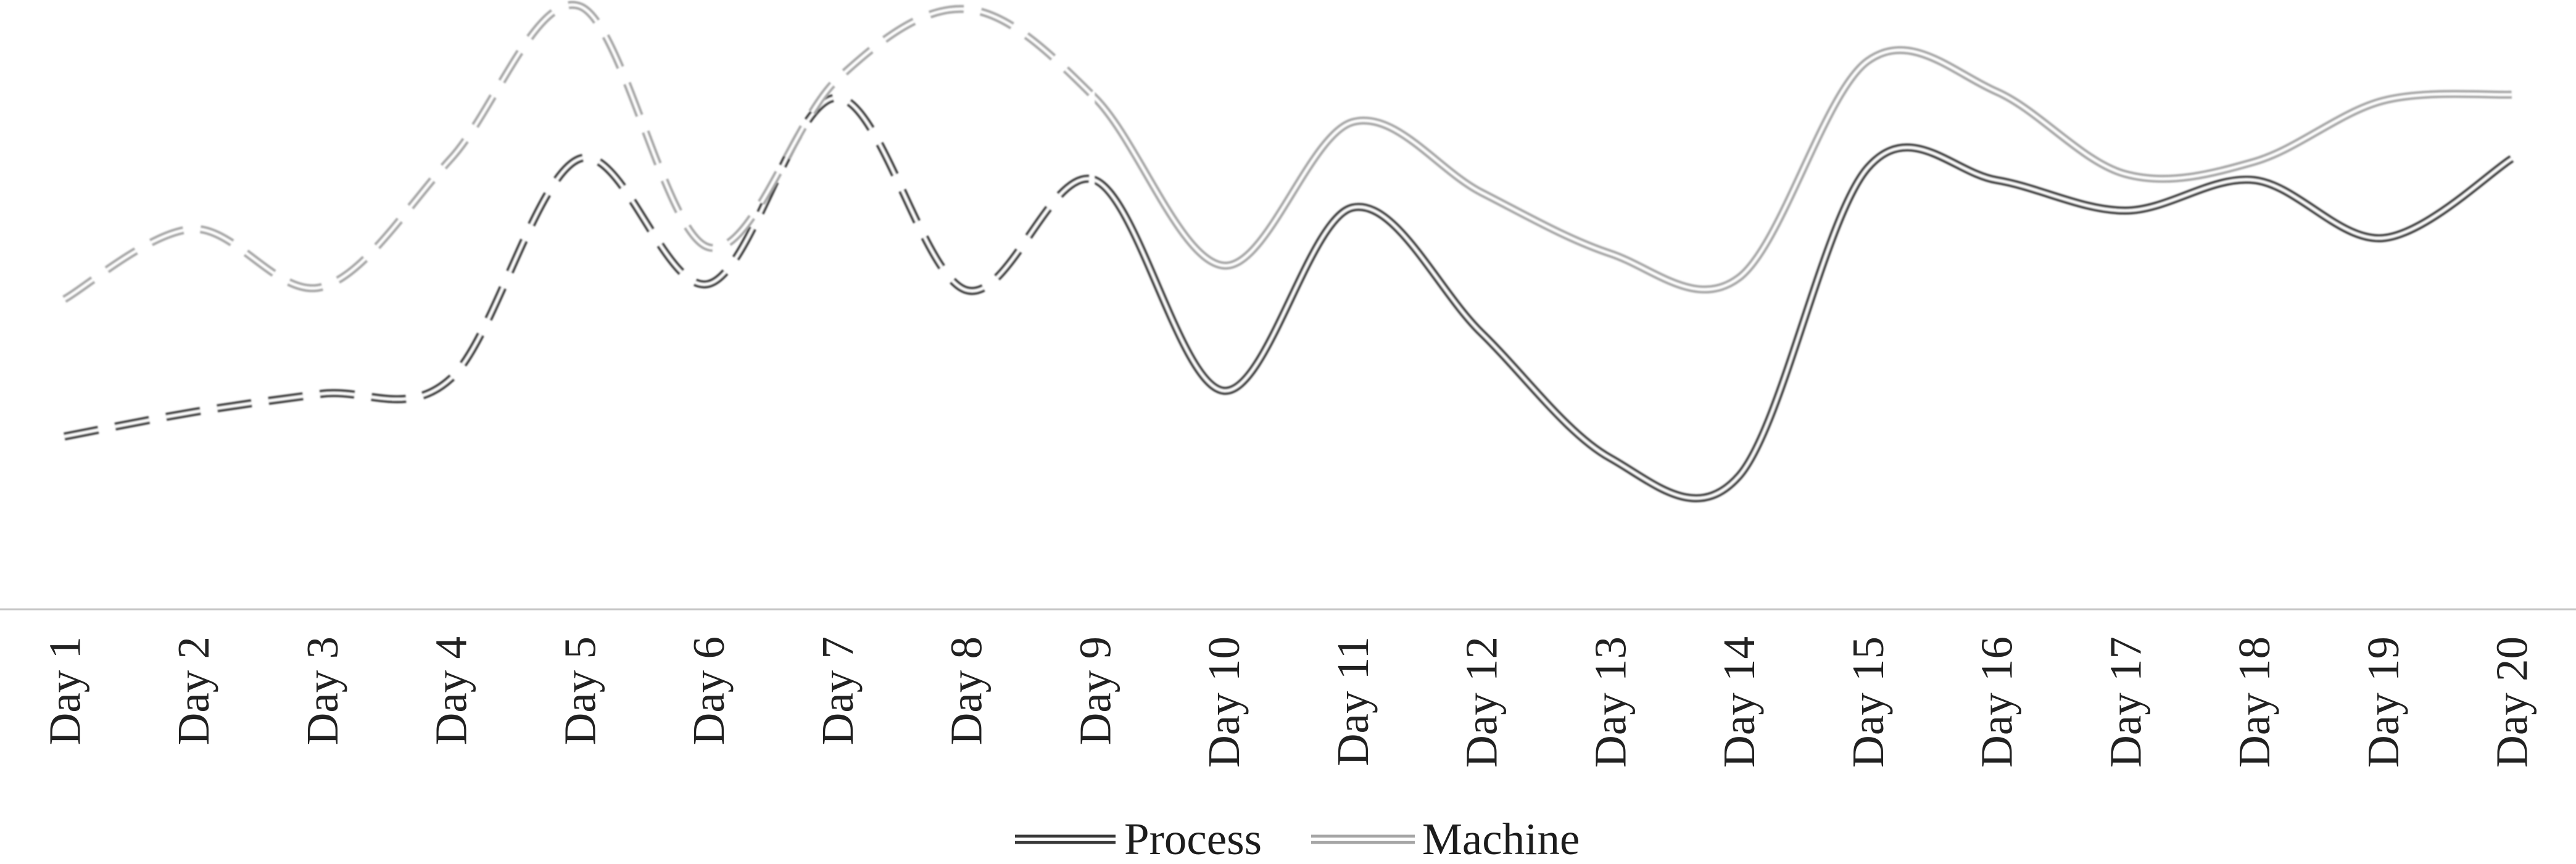 The height and width of the screenshot is (864, 2576). Describe the element at coordinates (1610, 702) in the screenshot. I see `x-axis-label: Day 13` at that location.